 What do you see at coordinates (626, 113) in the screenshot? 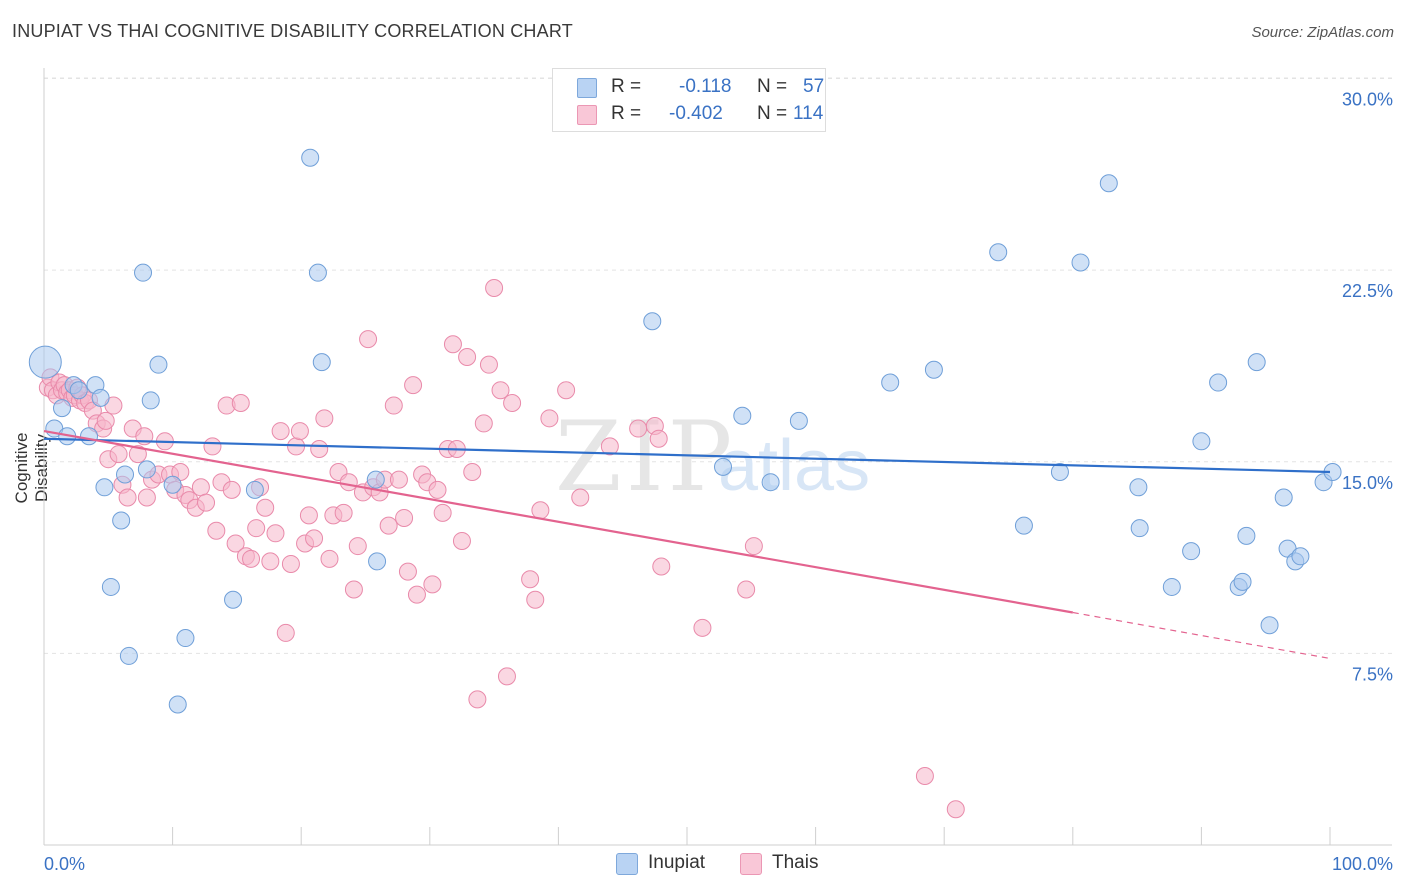
I see `r-label: R =` at bounding box center [626, 113].